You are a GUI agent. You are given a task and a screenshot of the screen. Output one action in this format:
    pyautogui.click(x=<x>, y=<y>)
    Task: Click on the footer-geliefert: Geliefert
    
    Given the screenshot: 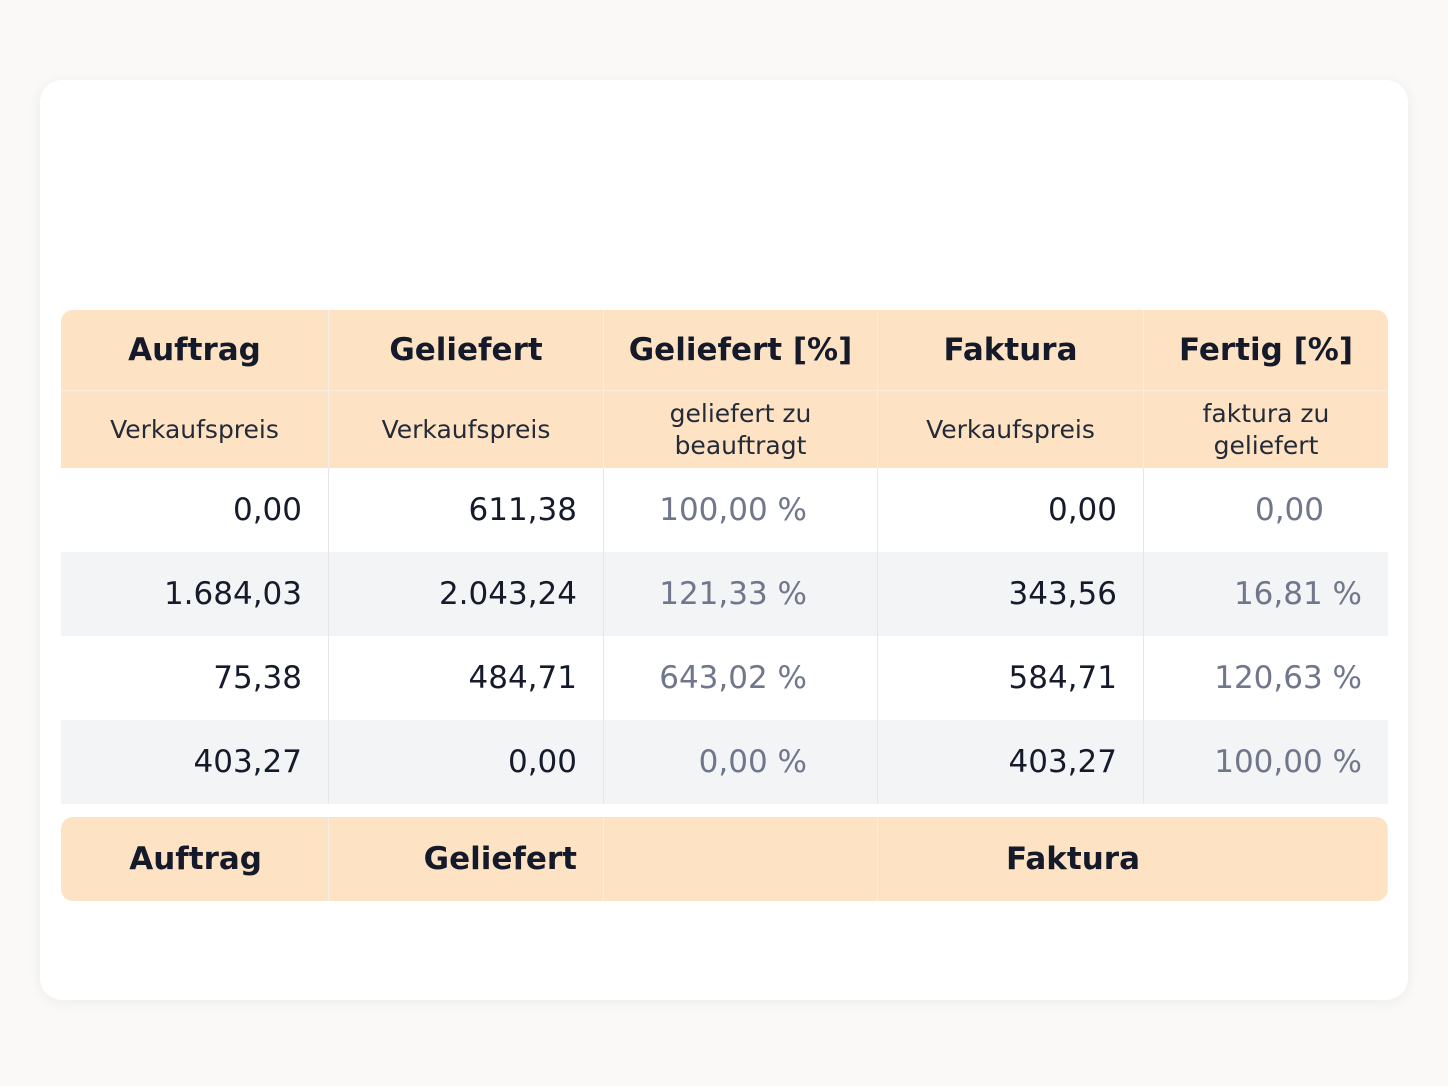 What is the action you would take?
    pyautogui.click(x=466, y=859)
    